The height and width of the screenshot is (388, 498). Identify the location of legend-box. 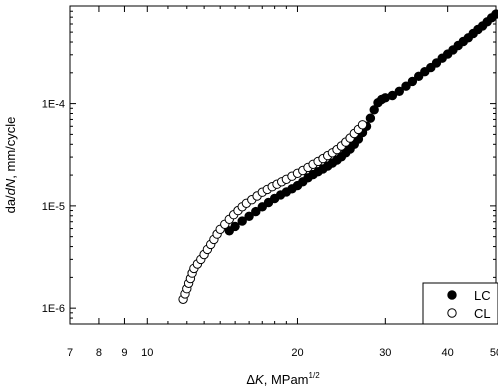
(460, 303).